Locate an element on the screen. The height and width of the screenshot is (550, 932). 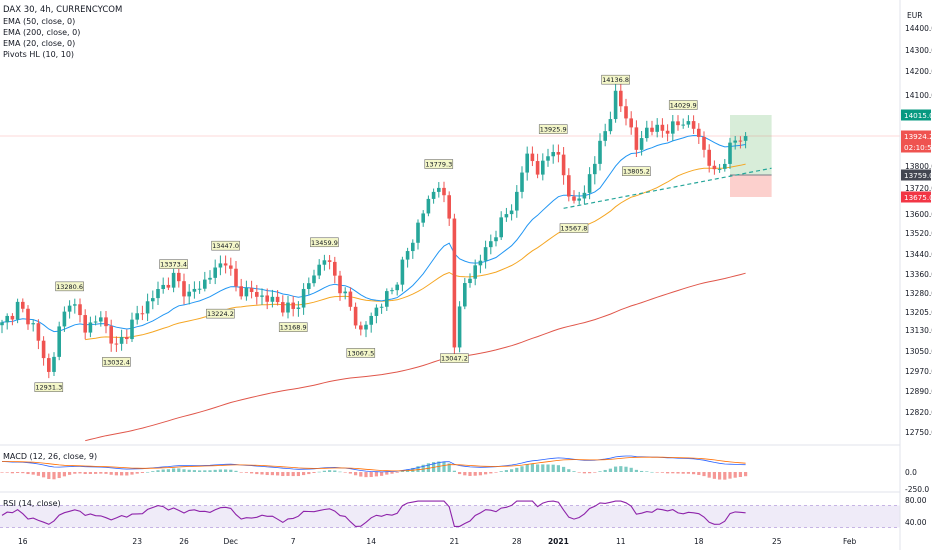
position-stop-zone is located at coordinates (751, 186).